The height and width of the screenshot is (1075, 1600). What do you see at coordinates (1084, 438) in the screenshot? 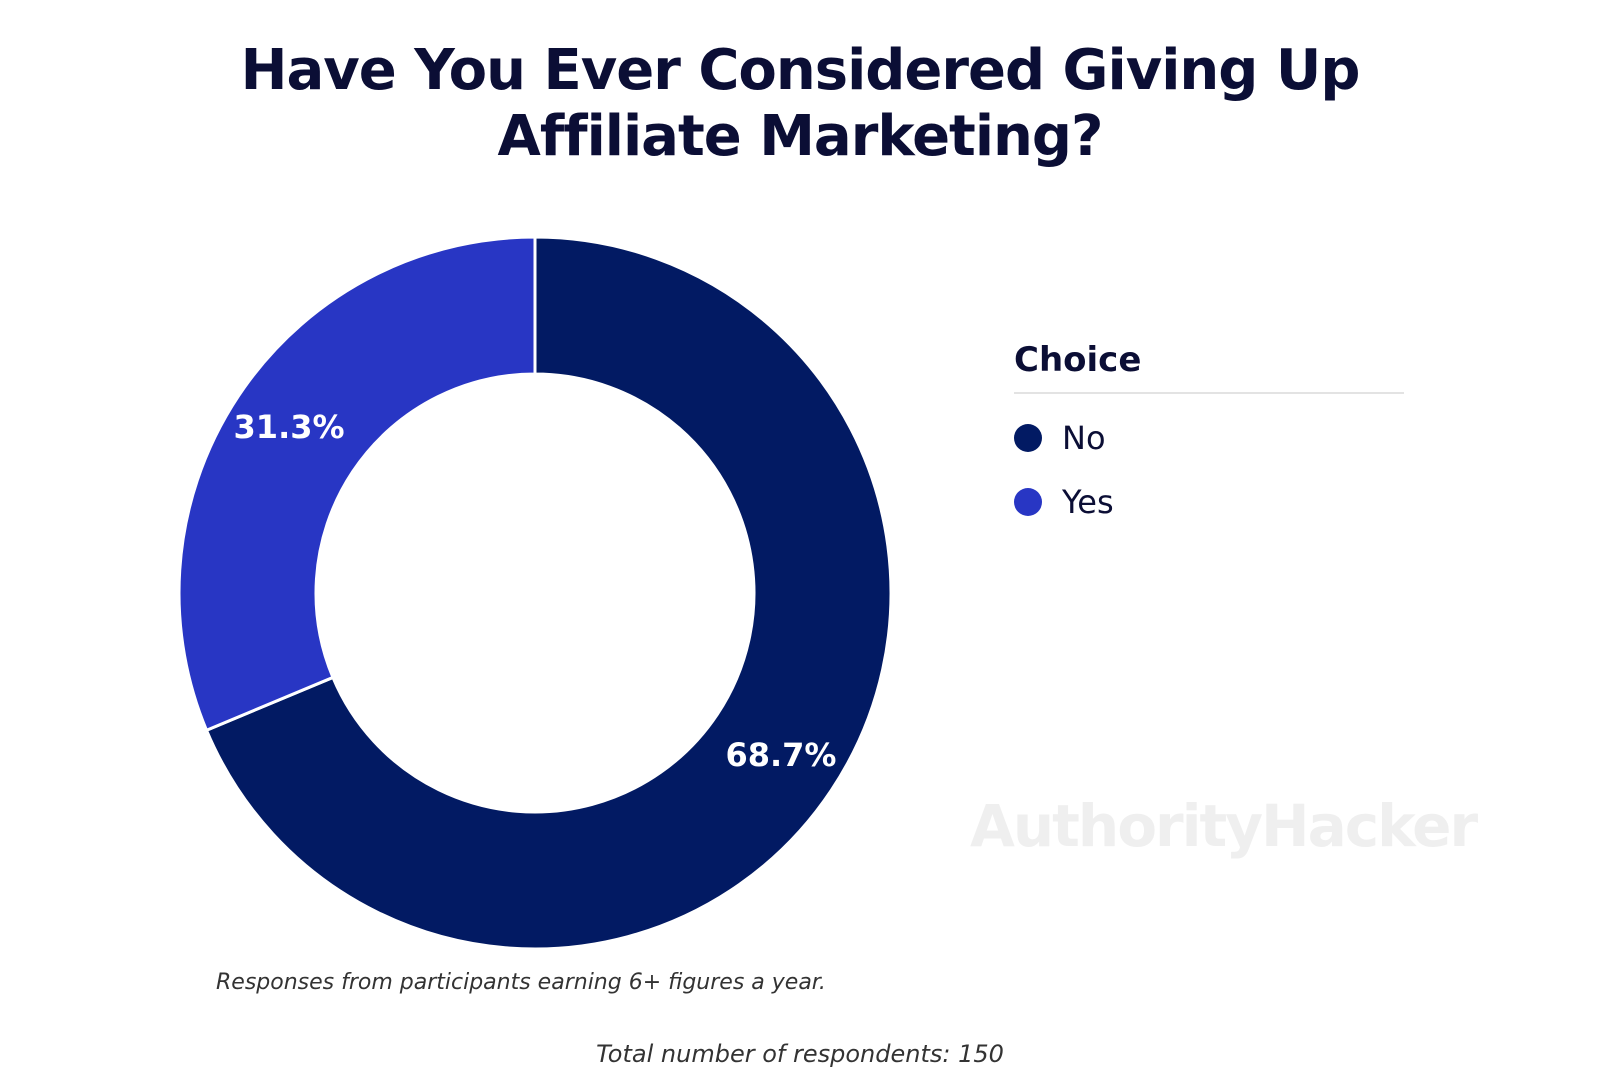
I see `legend-label-no: No` at bounding box center [1084, 438].